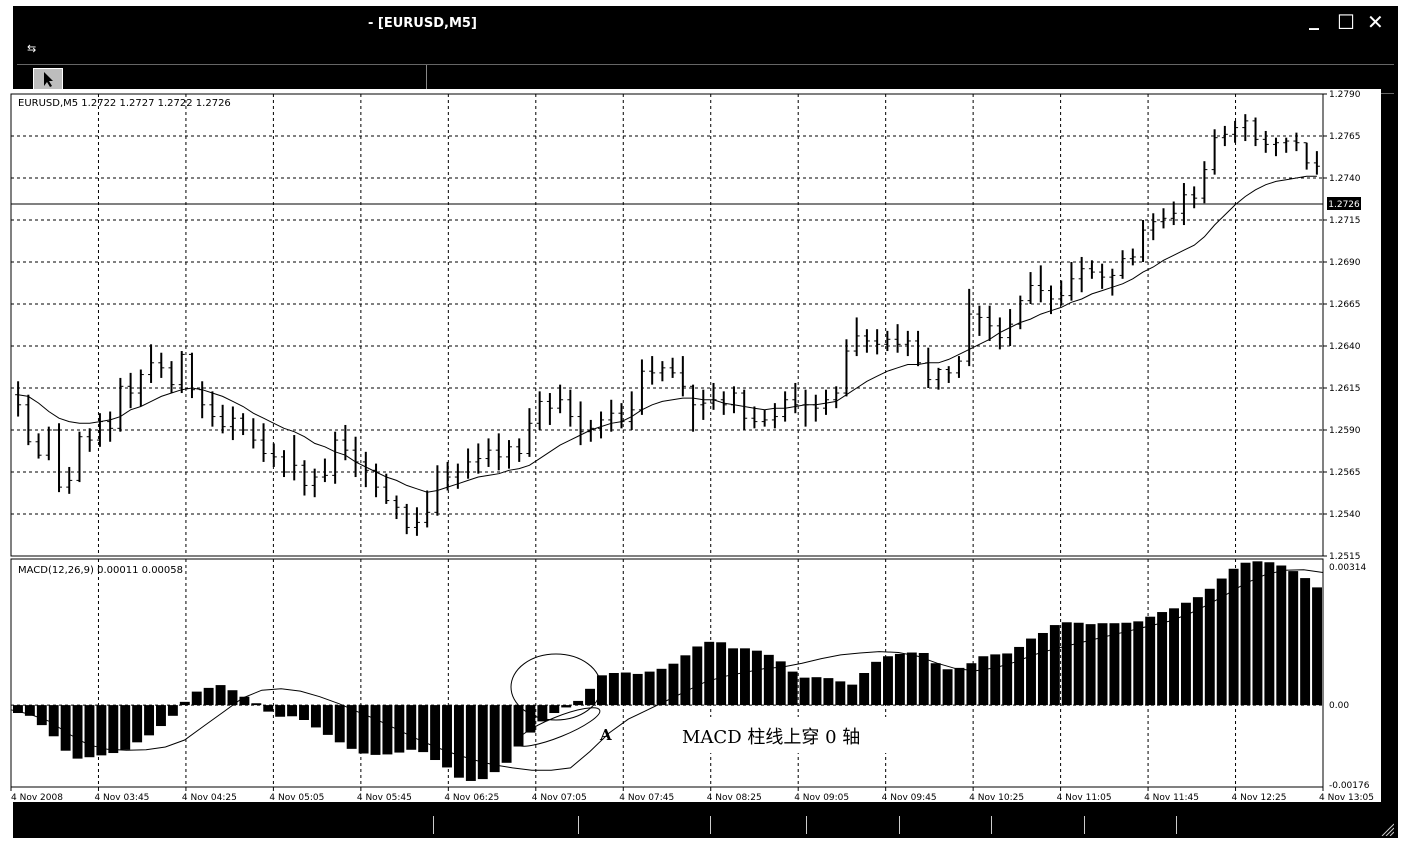 This screenshot has width=1411, height=850. I want to click on price-tick-label: 1.2665, so click(1345, 305).